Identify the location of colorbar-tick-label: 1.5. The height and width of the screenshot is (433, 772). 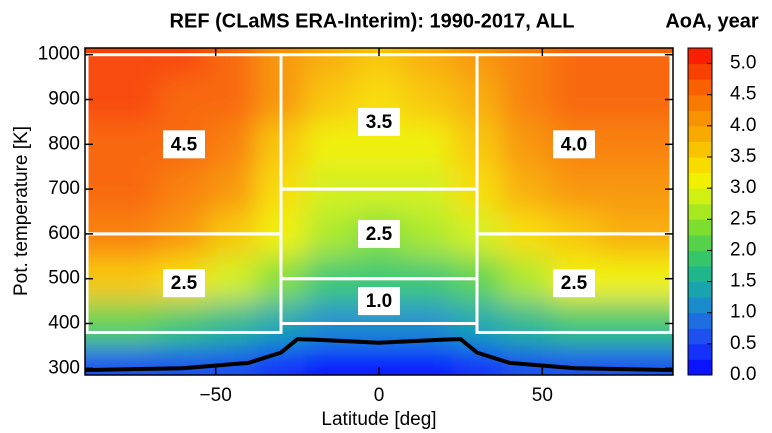
(743, 281).